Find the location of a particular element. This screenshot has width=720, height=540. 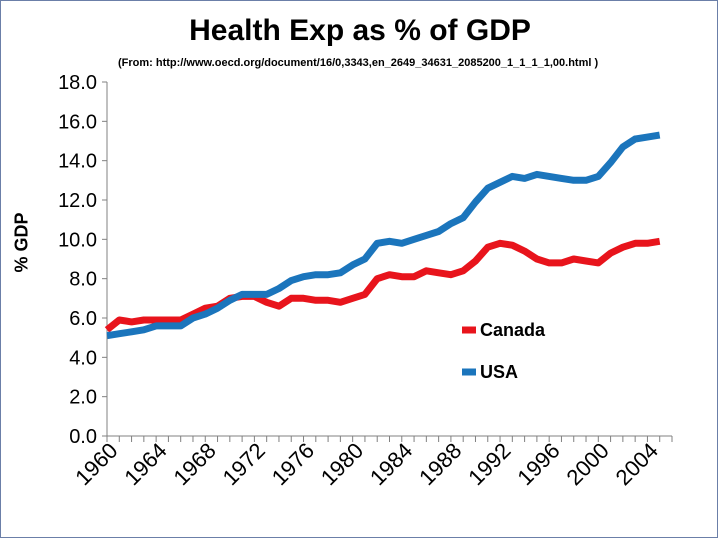

legend-label-usa: USA is located at coordinates (499, 372).